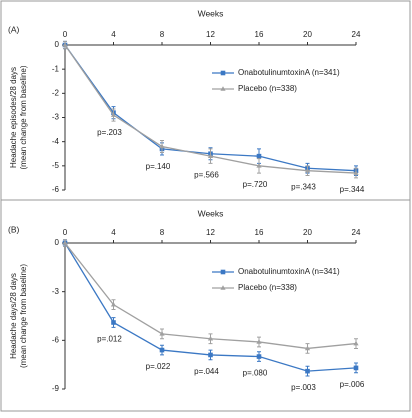  I want to click on p-value: p=.044, so click(206, 371).